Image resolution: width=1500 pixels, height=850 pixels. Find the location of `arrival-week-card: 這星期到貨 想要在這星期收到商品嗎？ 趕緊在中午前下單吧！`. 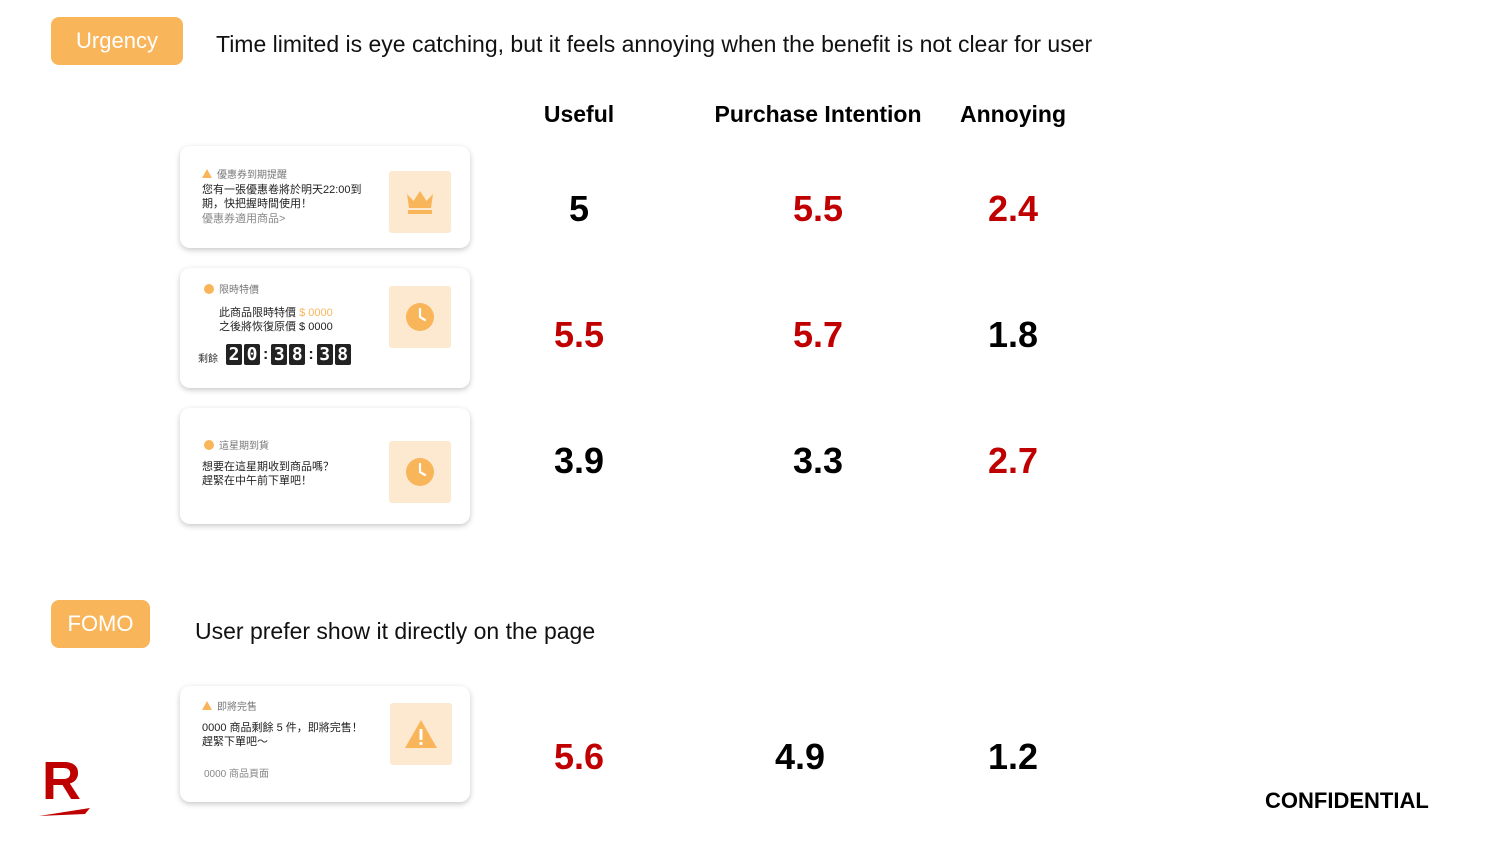

arrival-week-card: 這星期到貨 想要在這星期收到商品嗎？ 趕緊在中午前下單吧！ is located at coordinates (325, 466).